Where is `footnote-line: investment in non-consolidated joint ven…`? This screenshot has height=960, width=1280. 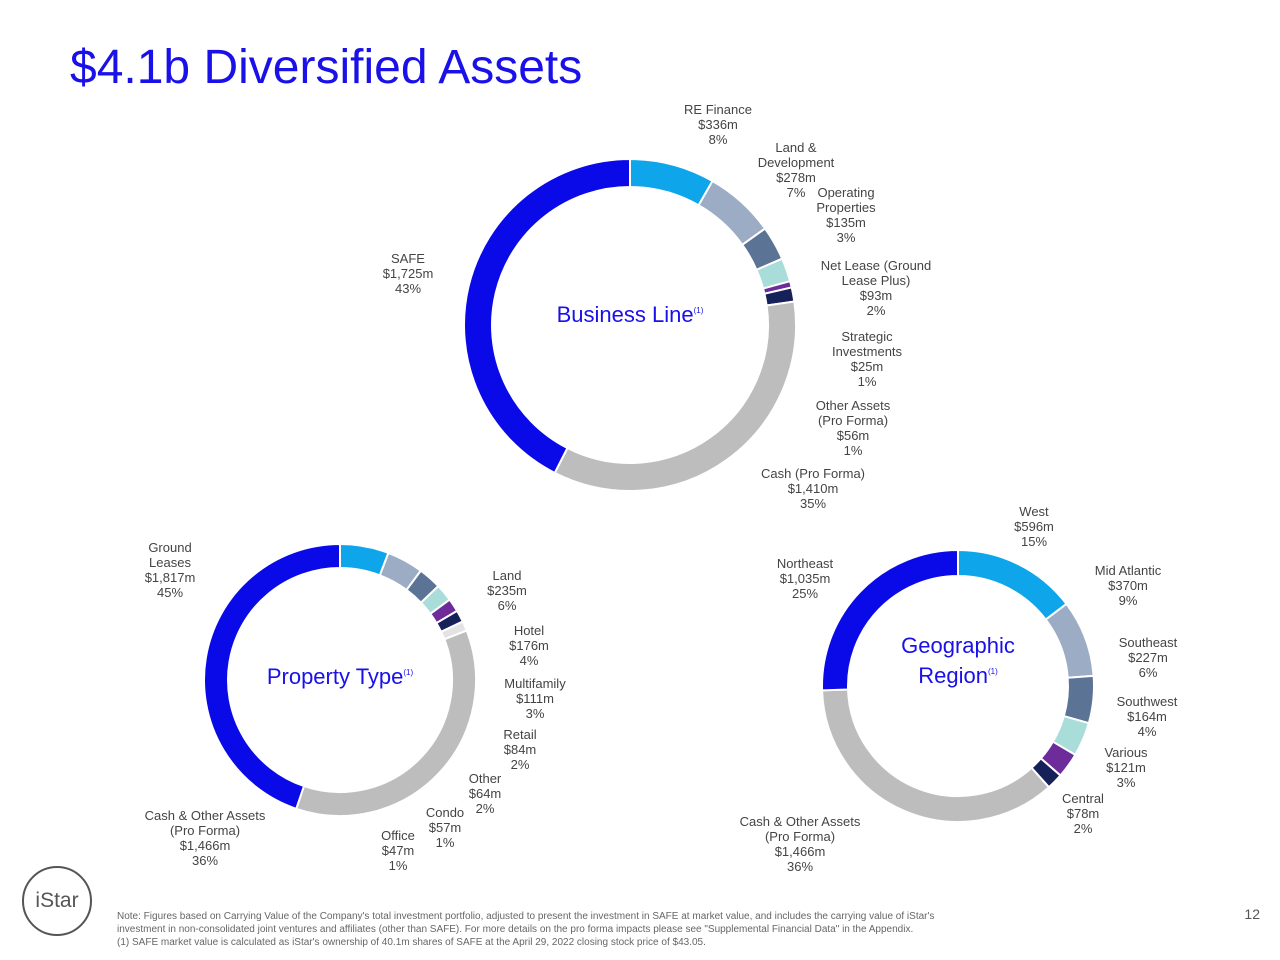
footnote-line: investment in non-consolidated joint ven… is located at coordinates (515, 929).